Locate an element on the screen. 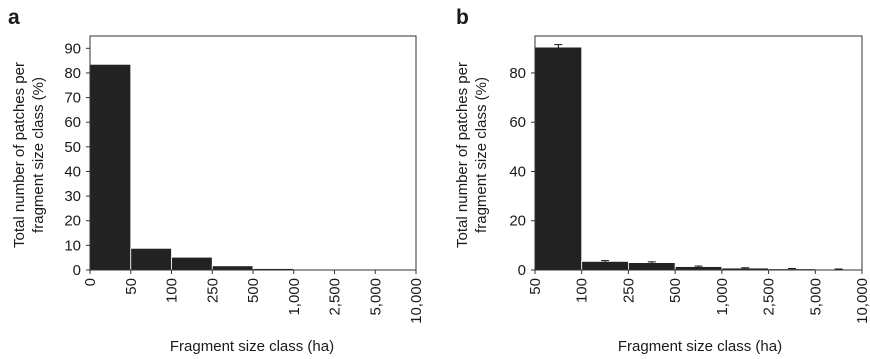 This screenshot has height=359, width=870. y-tick-label-a-6: 60 is located at coordinates (72, 122).